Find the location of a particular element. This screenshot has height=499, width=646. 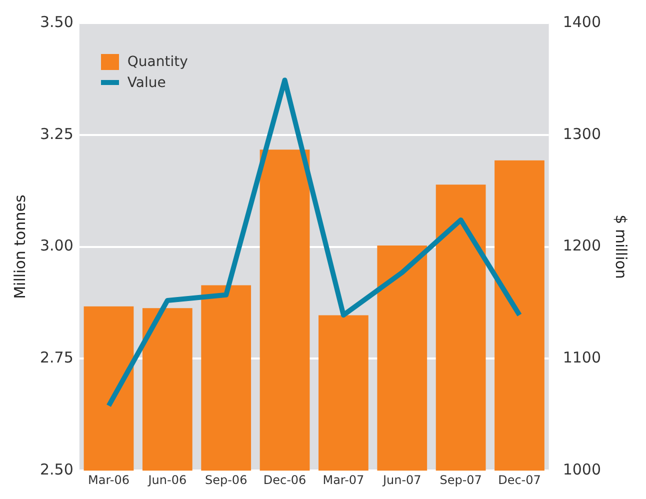

x-tick-label: Jun-06 is located at coordinates (167, 479).